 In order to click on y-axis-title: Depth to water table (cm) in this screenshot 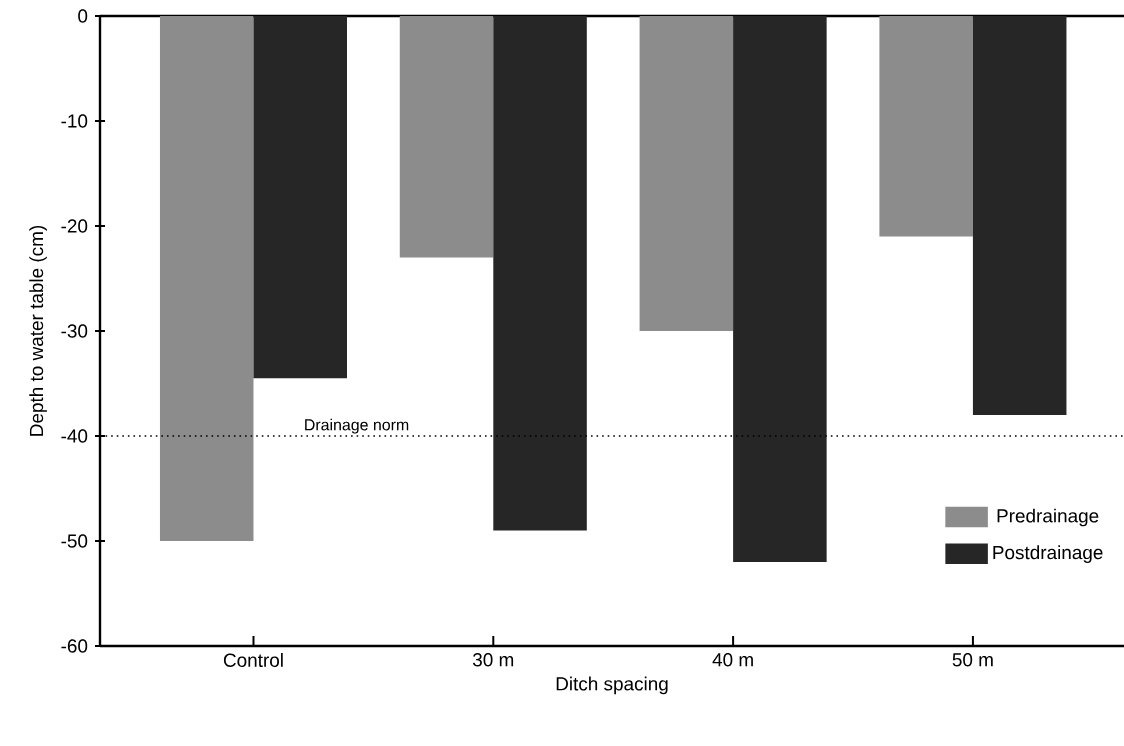, I will do `click(38, 330)`.